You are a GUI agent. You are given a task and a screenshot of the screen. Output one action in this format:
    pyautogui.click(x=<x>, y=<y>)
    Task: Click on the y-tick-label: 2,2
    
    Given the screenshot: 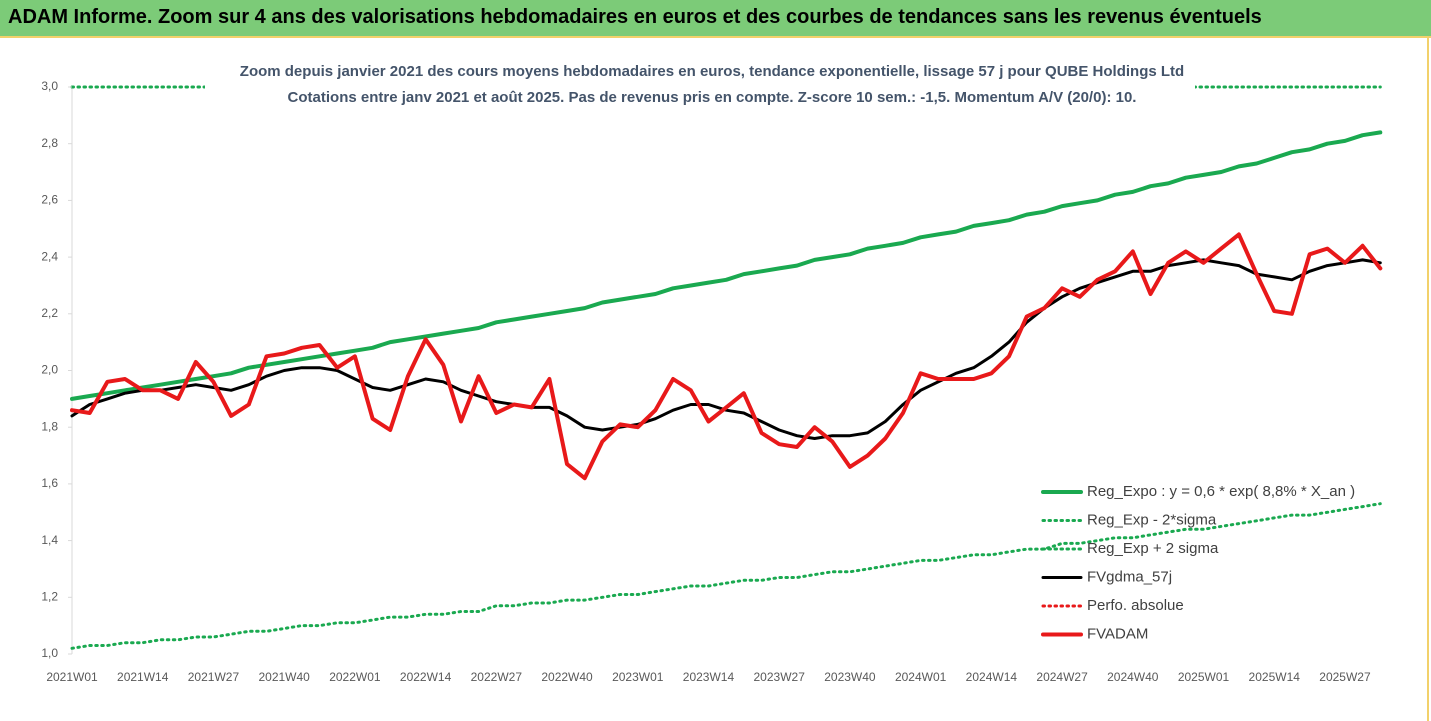 What is the action you would take?
    pyautogui.click(x=49, y=313)
    